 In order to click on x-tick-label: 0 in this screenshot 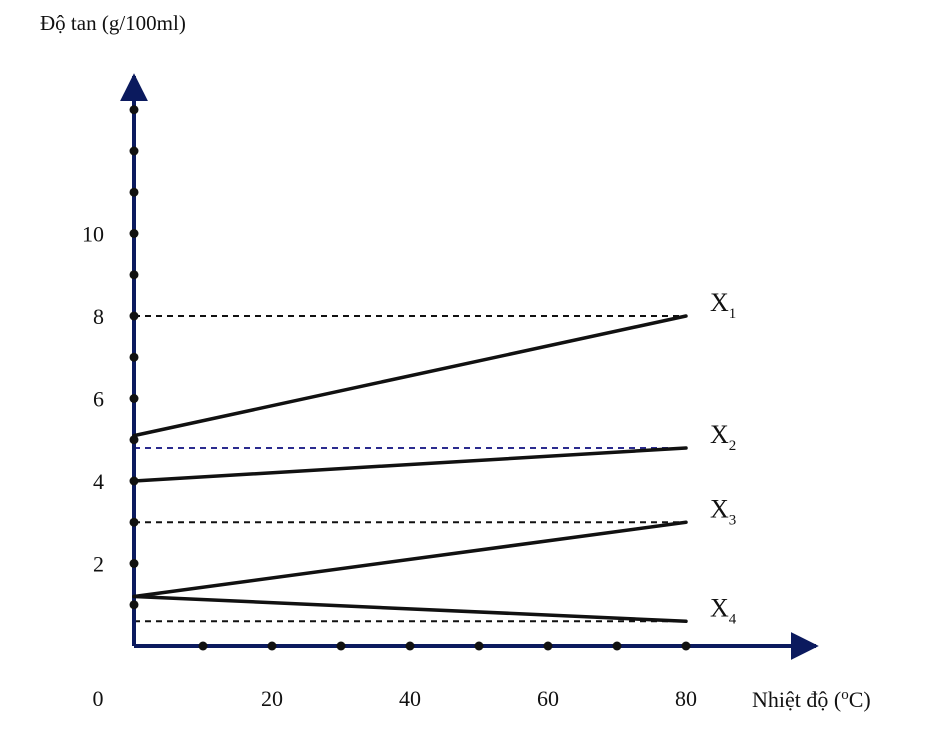, I will do `click(98, 698)`.